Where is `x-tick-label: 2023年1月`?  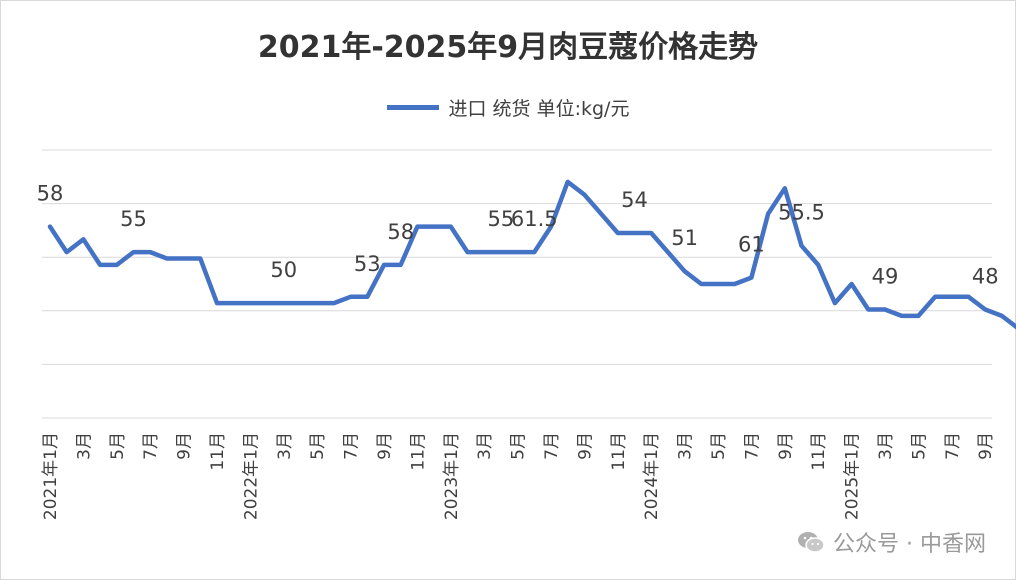
x-tick-label: 2023年1月 is located at coordinates (452, 476).